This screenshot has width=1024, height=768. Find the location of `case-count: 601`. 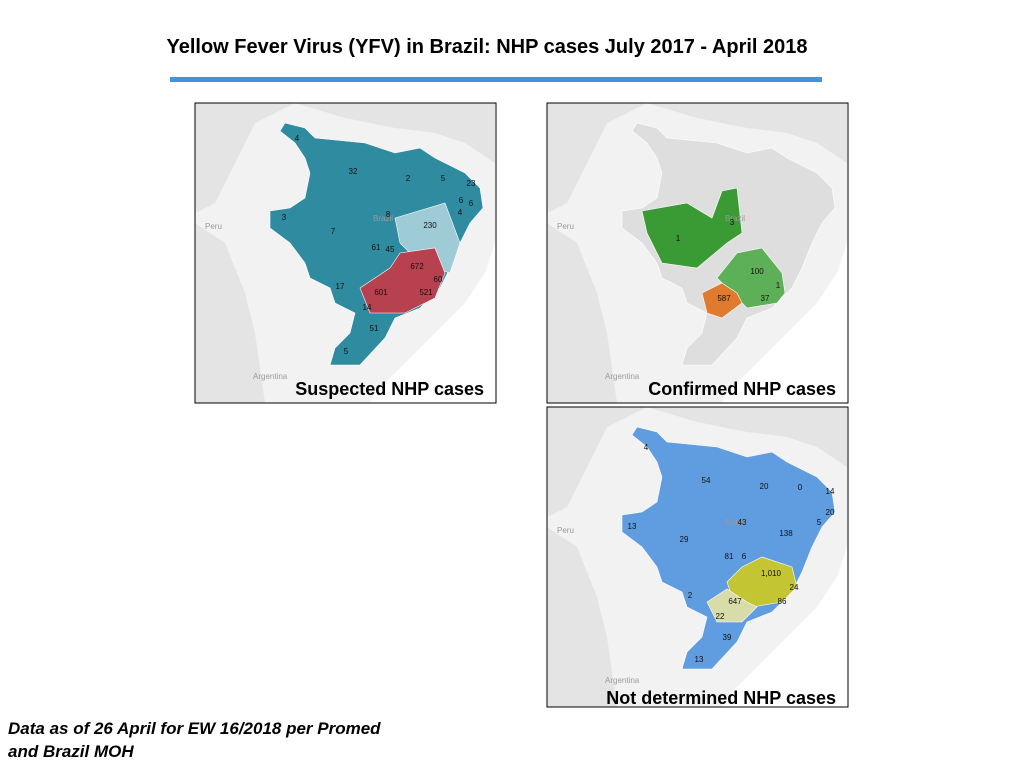

case-count: 601 is located at coordinates (381, 292).